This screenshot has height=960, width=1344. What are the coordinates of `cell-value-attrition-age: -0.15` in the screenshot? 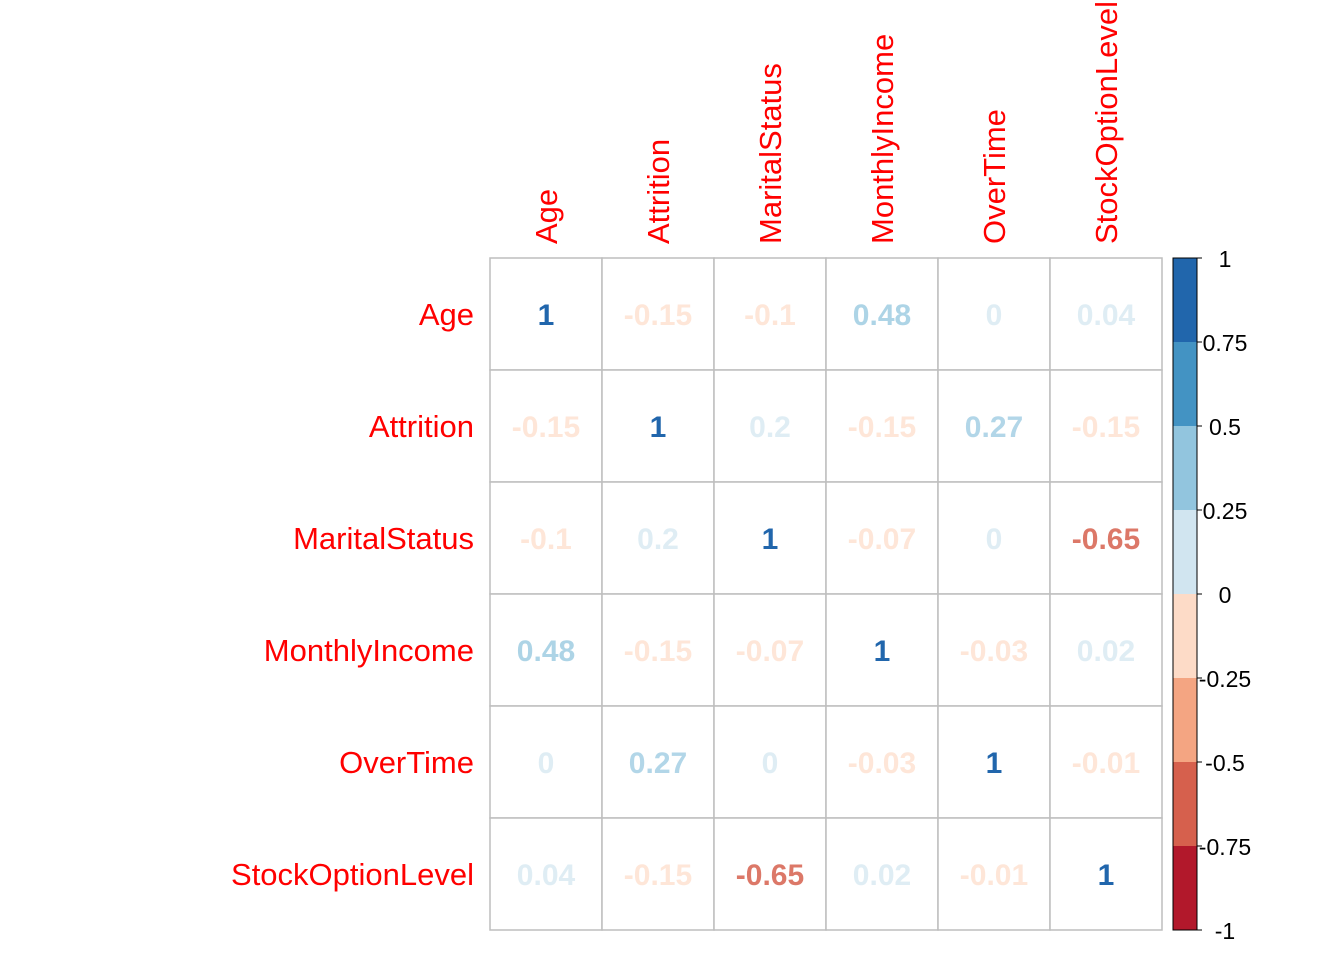 It's located at (546, 427).